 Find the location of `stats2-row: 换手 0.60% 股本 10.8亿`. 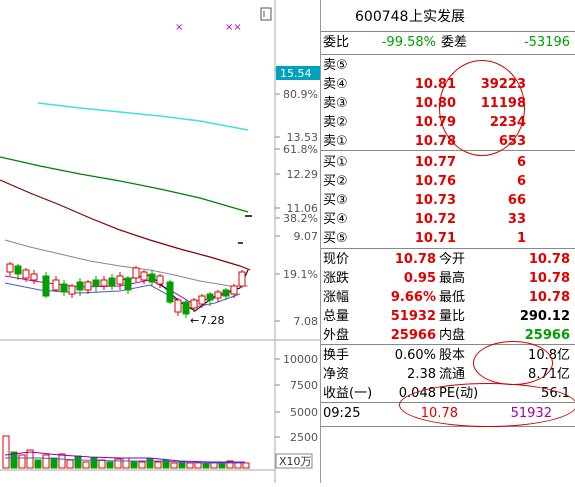

stats2-row: 换手 0.60% 股本 10.8亿 is located at coordinates (448, 356).